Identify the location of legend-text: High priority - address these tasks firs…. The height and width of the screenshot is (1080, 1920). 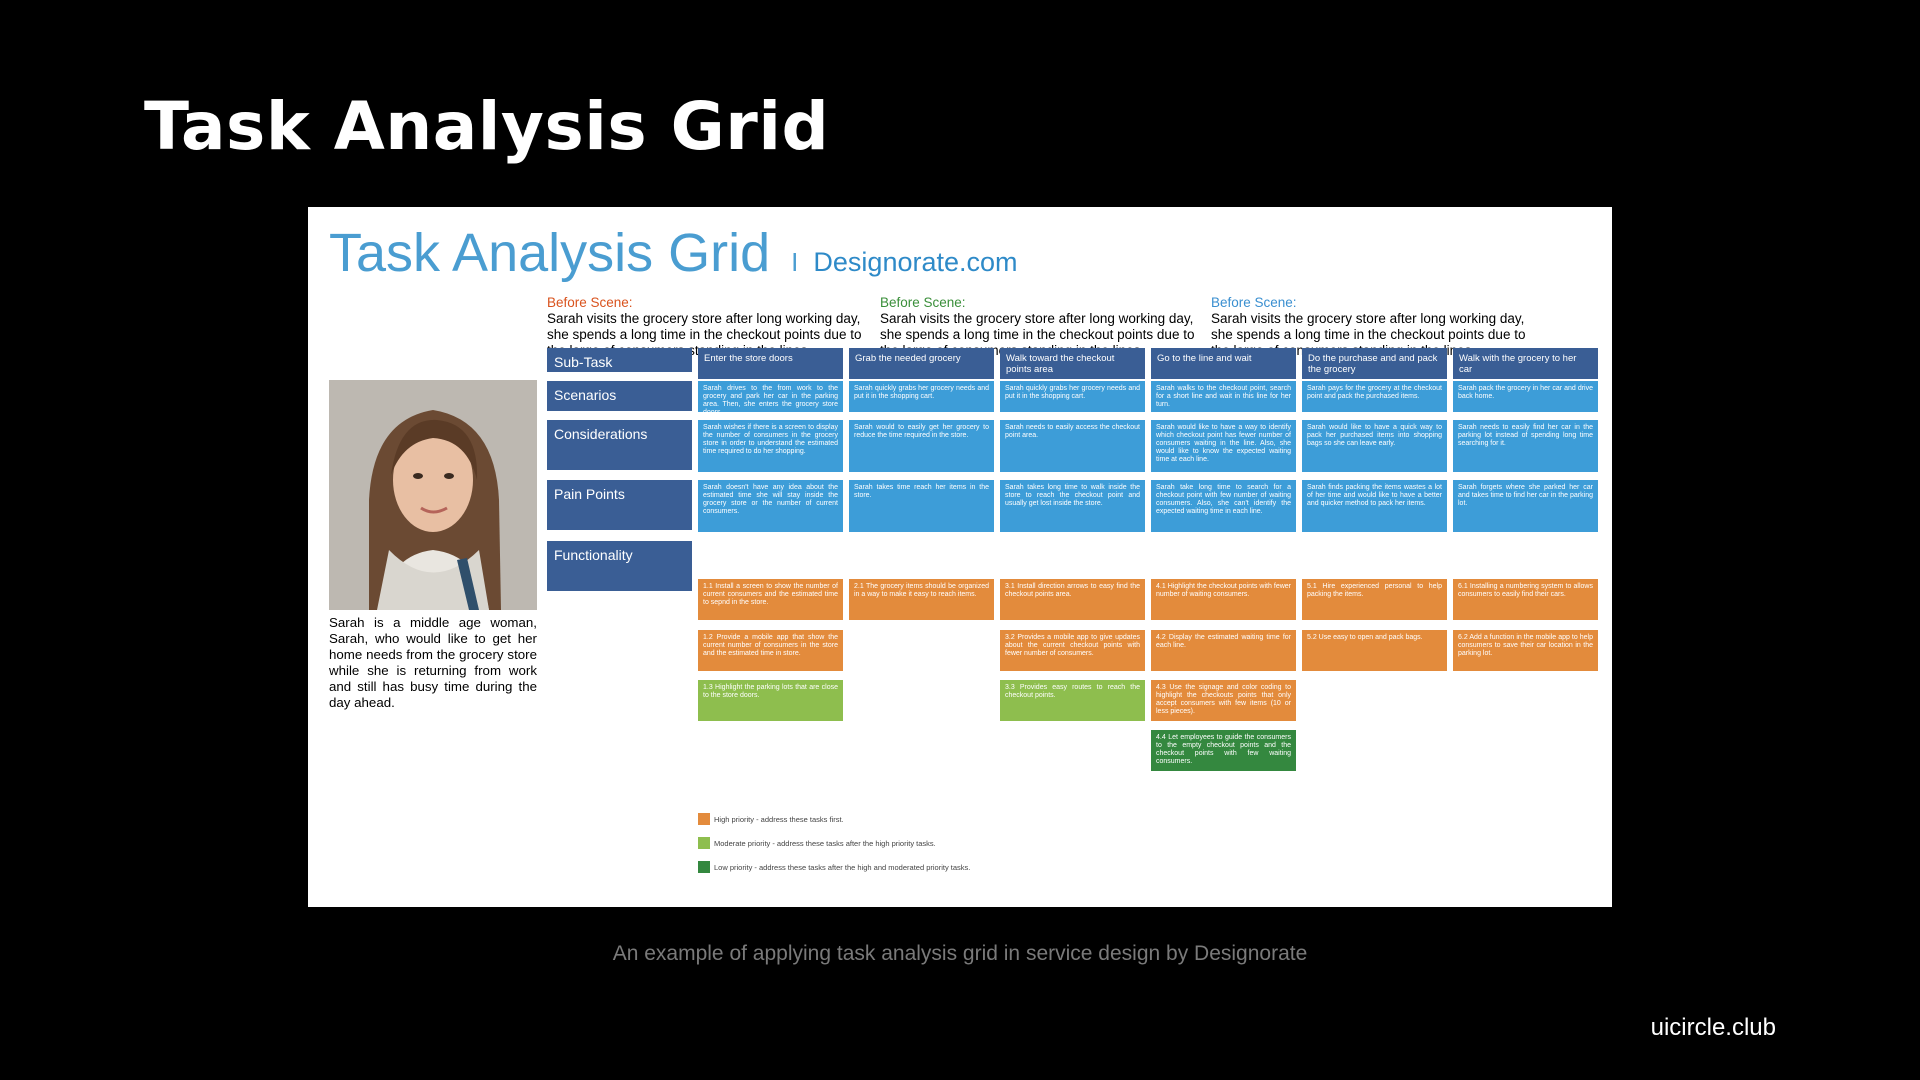
(779, 819).